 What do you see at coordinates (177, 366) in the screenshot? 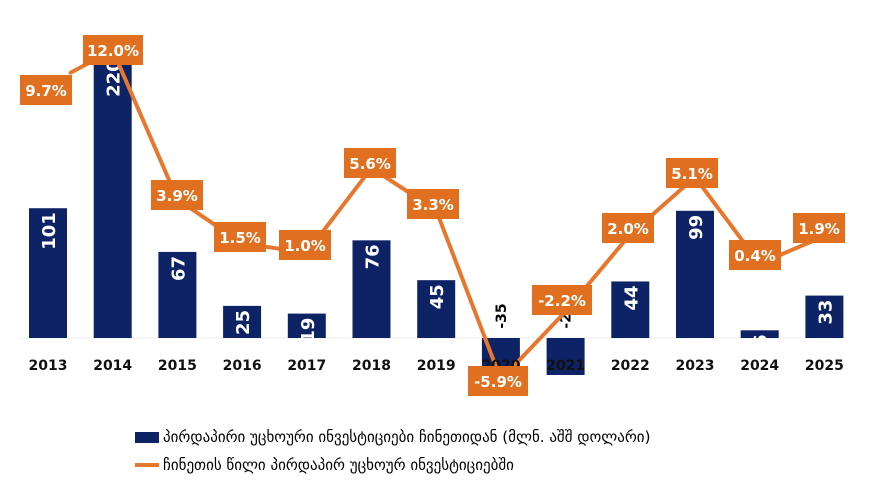
I see `x-tick-label: 2015` at bounding box center [177, 366].